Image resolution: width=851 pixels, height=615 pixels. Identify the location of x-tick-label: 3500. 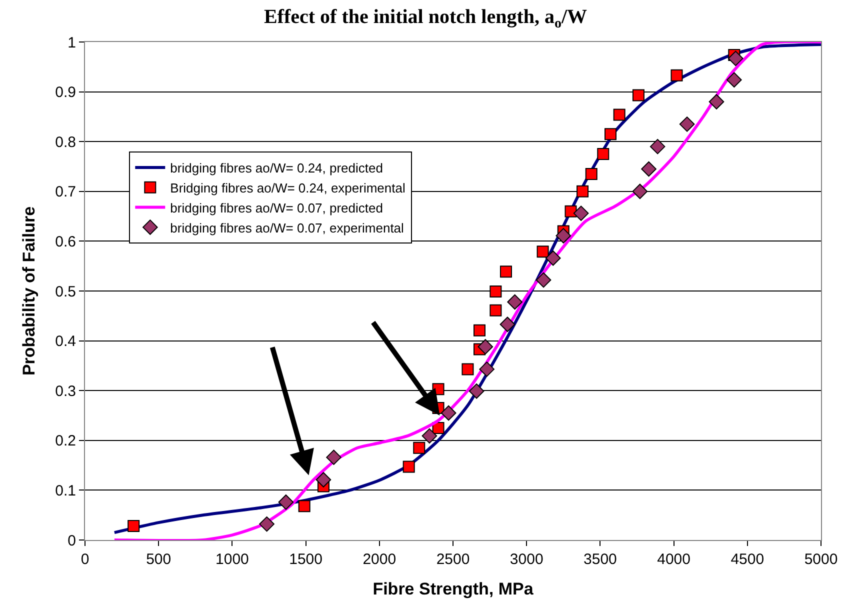
(600, 559).